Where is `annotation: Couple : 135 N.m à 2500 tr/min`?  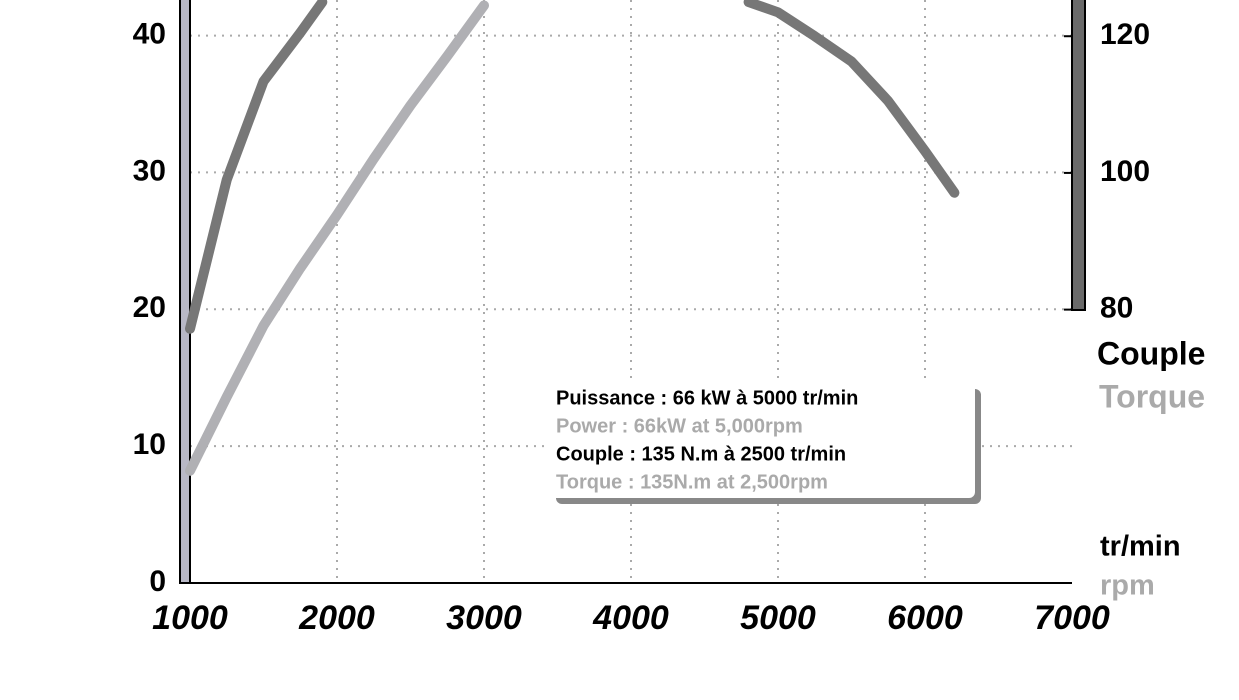
annotation: Couple : 135 N.m à 2500 tr/min is located at coordinates (701, 454).